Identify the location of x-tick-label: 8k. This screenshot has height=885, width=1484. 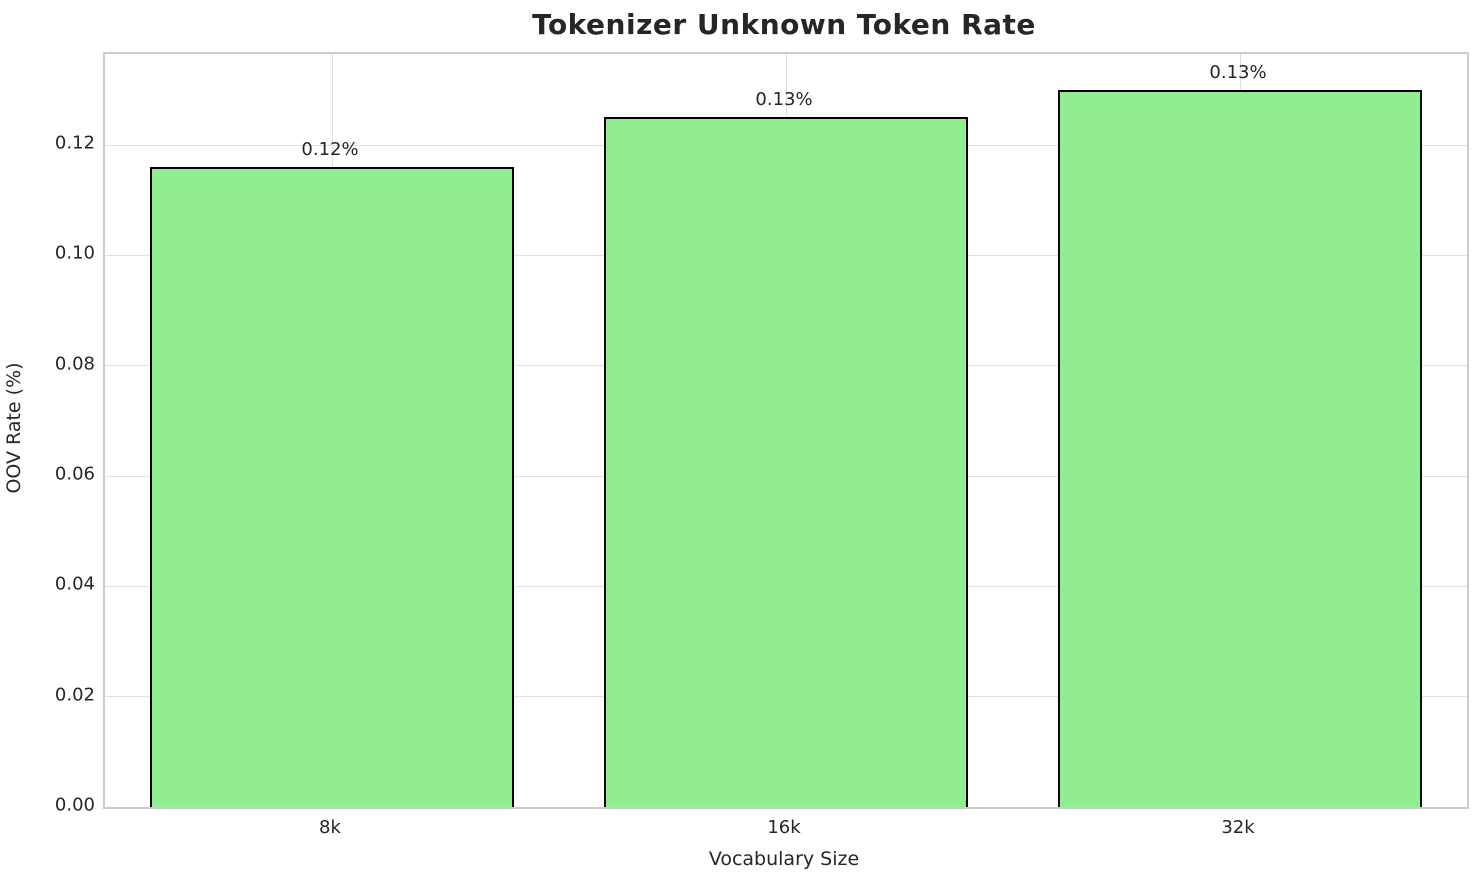
(330, 827).